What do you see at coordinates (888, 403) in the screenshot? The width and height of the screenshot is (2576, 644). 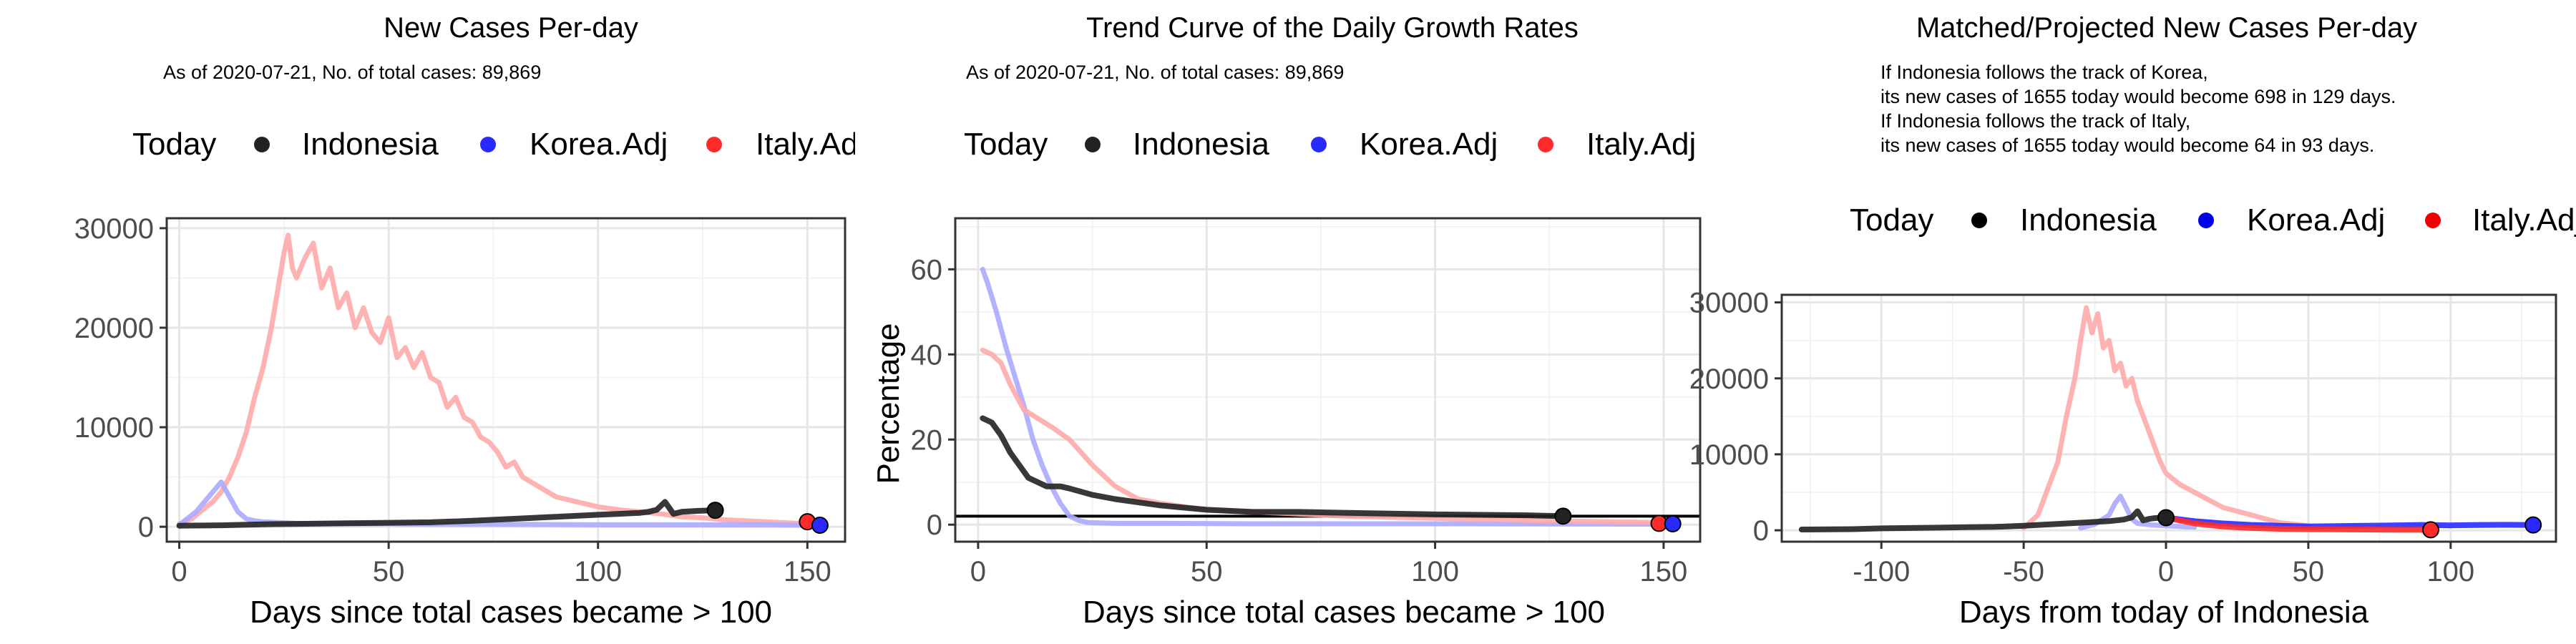 I see `y-axis-label: Percentage` at bounding box center [888, 403].